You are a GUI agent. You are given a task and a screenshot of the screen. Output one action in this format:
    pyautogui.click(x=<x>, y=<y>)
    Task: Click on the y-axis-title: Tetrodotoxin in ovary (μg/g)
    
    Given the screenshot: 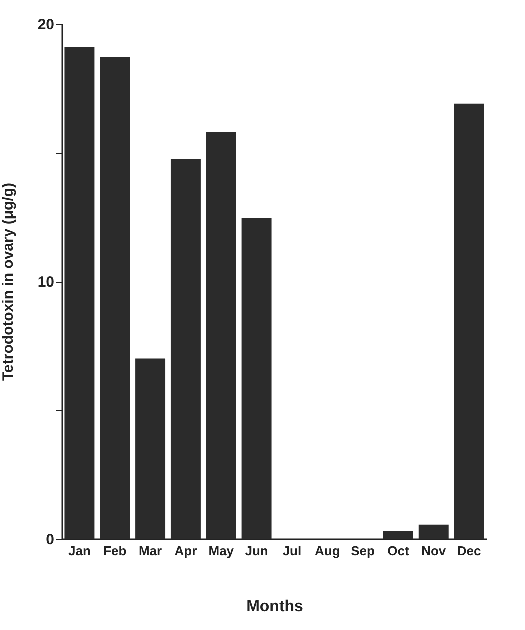 What is the action you would take?
    pyautogui.click(x=8, y=282)
    